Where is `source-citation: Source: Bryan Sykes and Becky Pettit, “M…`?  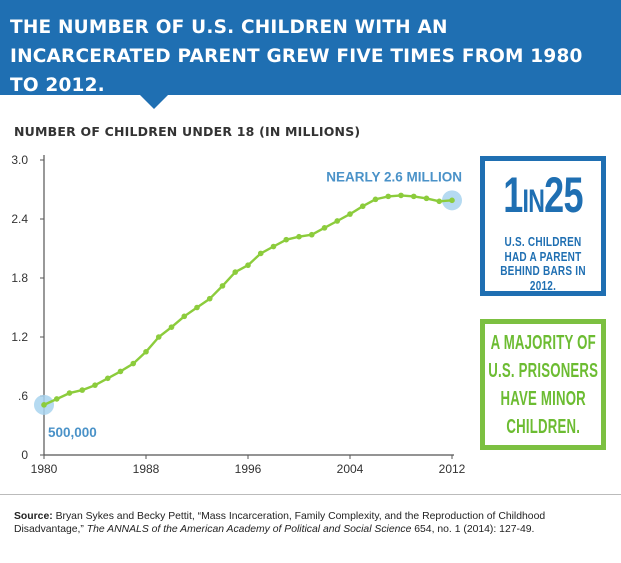 source-citation: Source: Bryan Sykes and Becky Pettit, “M… is located at coordinates (311, 523).